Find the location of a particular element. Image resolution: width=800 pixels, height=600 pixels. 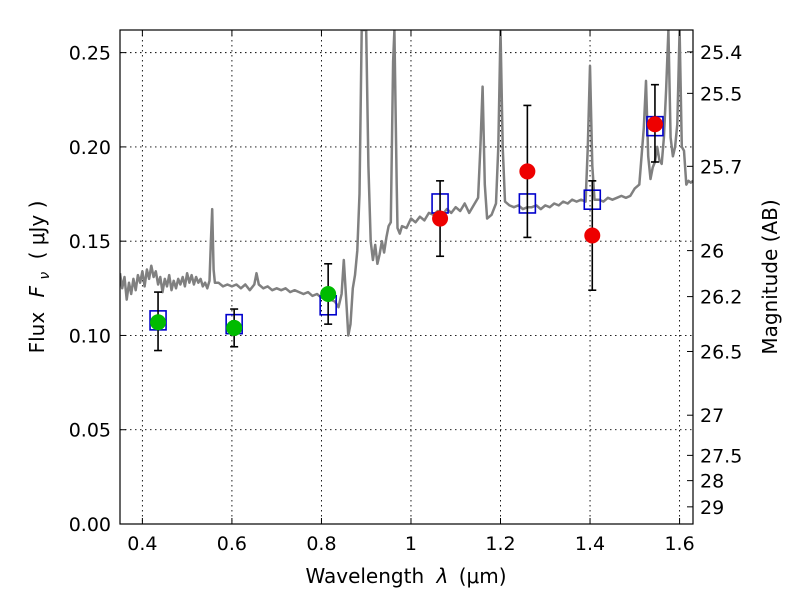

y-axis-title-unit: ( μJy ) is located at coordinates (37, 230).